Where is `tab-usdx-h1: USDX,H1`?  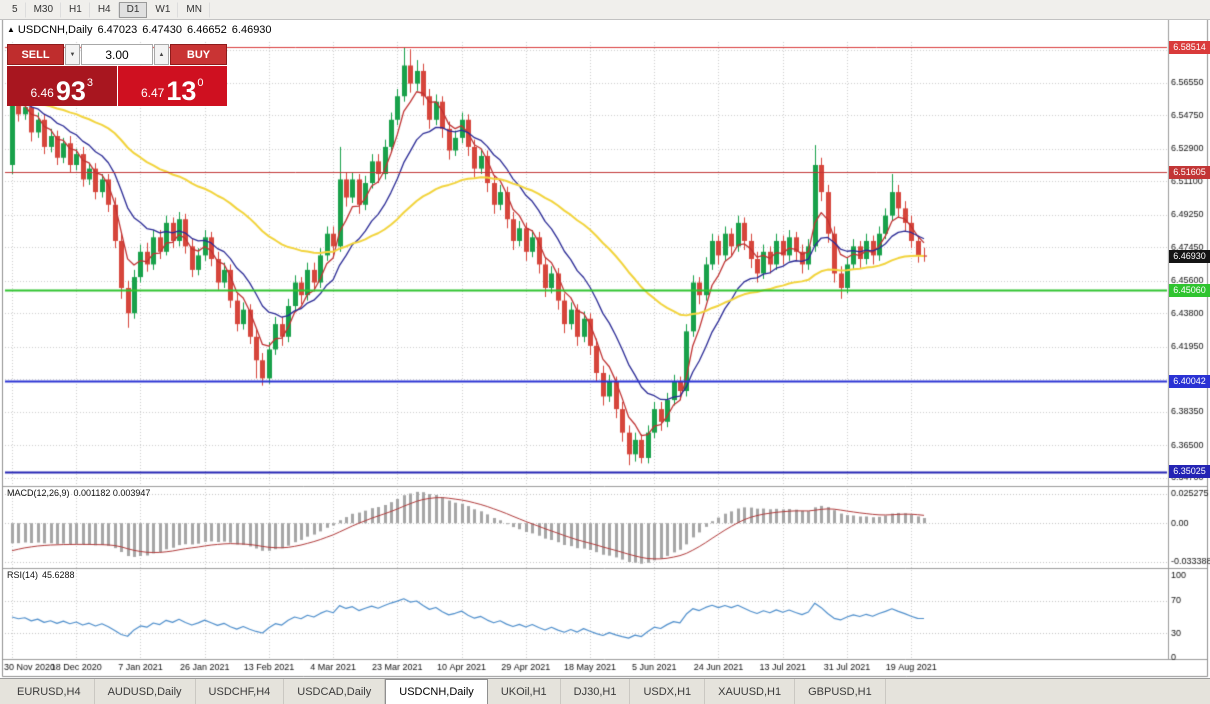 tab-usdx-h1: USDX,H1 is located at coordinates (668, 691).